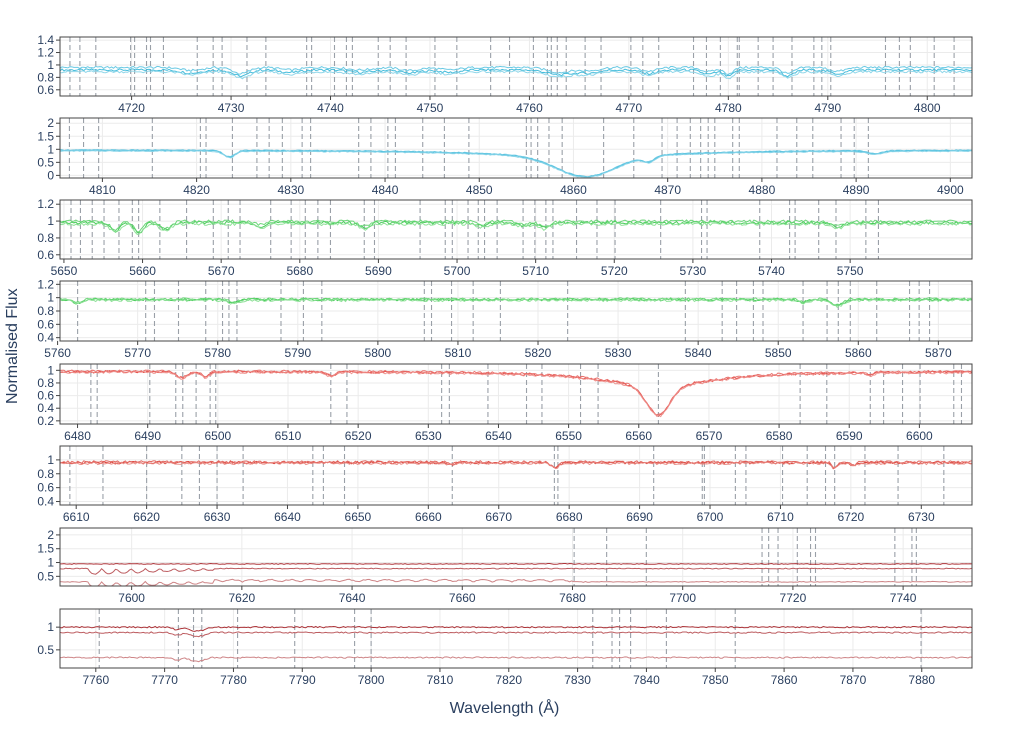 The height and width of the screenshot is (734, 1009). What do you see at coordinates (233, 680) in the screenshot?
I see `x-tick-label: 7780` at bounding box center [233, 680].